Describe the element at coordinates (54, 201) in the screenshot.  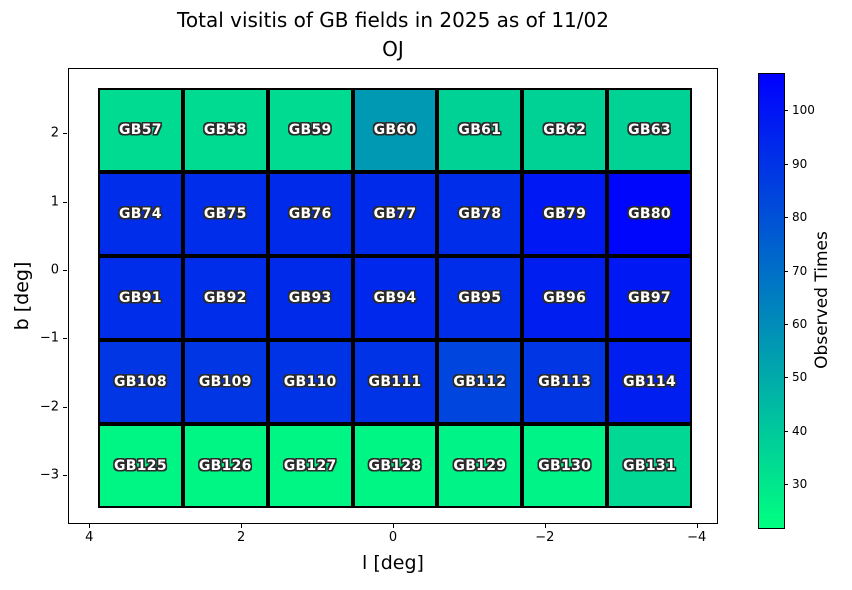
I see `y-tick-label: 1` at that location.